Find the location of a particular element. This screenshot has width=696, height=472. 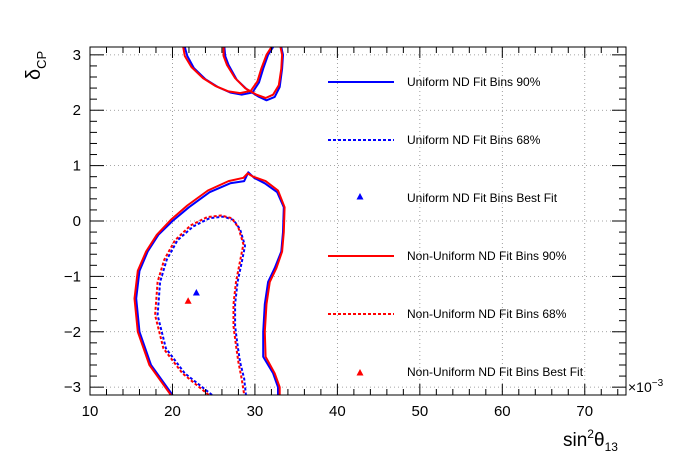

x-tick-label: 40 is located at coordinates (337, 411).